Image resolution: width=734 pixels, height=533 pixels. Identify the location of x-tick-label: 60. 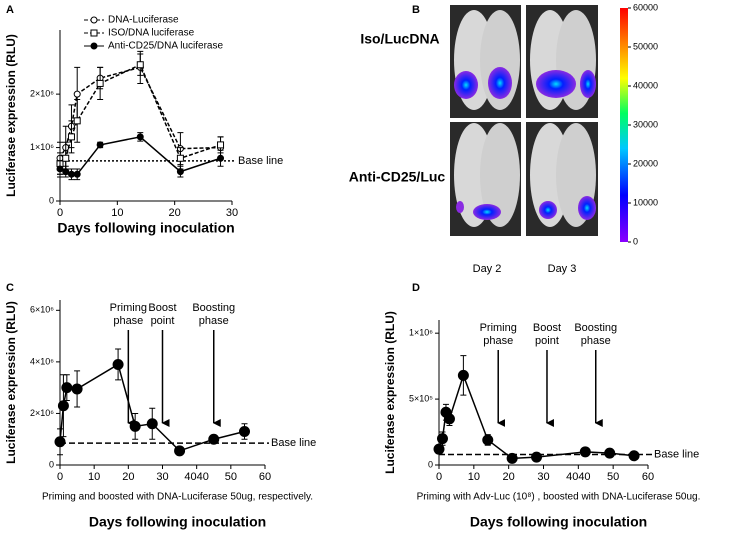
(265, 477).